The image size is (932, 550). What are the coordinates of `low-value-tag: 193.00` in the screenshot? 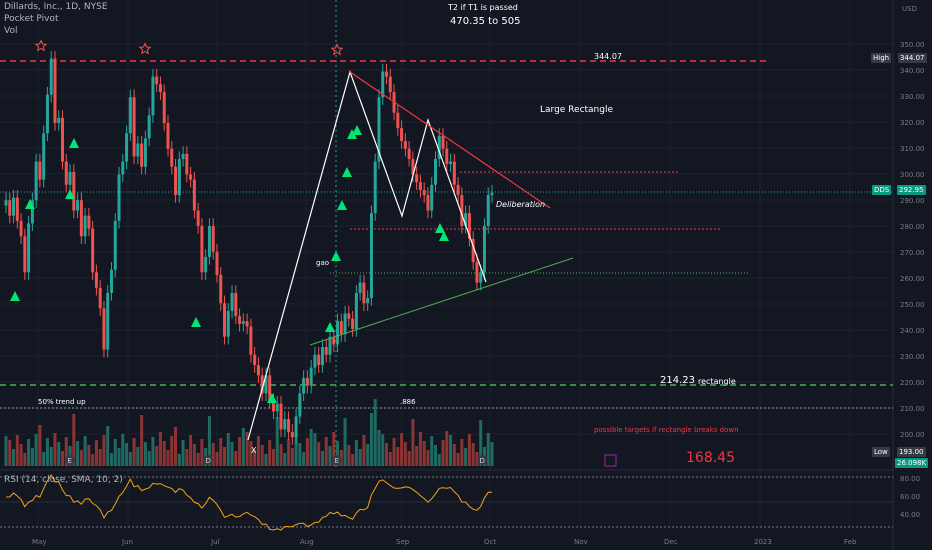 It's located at (911, 452).